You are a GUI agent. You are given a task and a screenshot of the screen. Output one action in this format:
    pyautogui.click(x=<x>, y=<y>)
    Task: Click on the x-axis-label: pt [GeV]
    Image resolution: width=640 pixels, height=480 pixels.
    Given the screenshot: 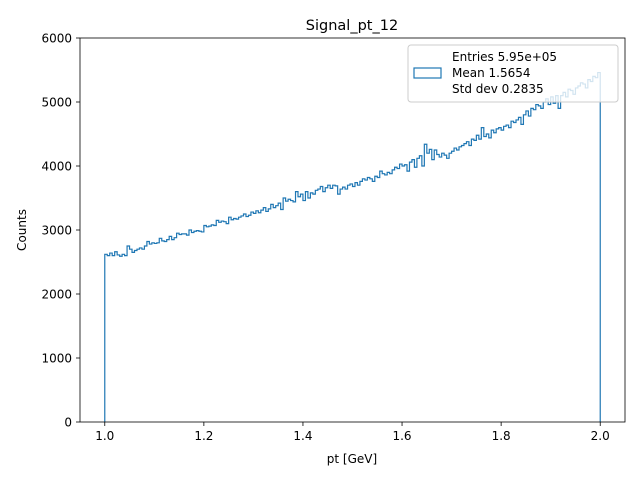 What is the action you would take?
    pyautogui.click(x=352, y=459)
    